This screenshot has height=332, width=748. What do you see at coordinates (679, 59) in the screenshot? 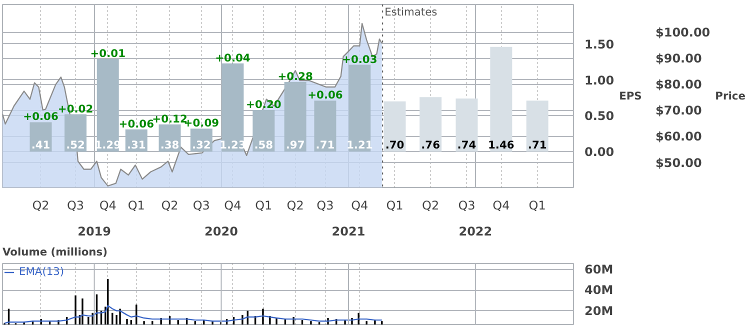
I see `y2-tick-label: $90.00` at bounding box center [679, 59].